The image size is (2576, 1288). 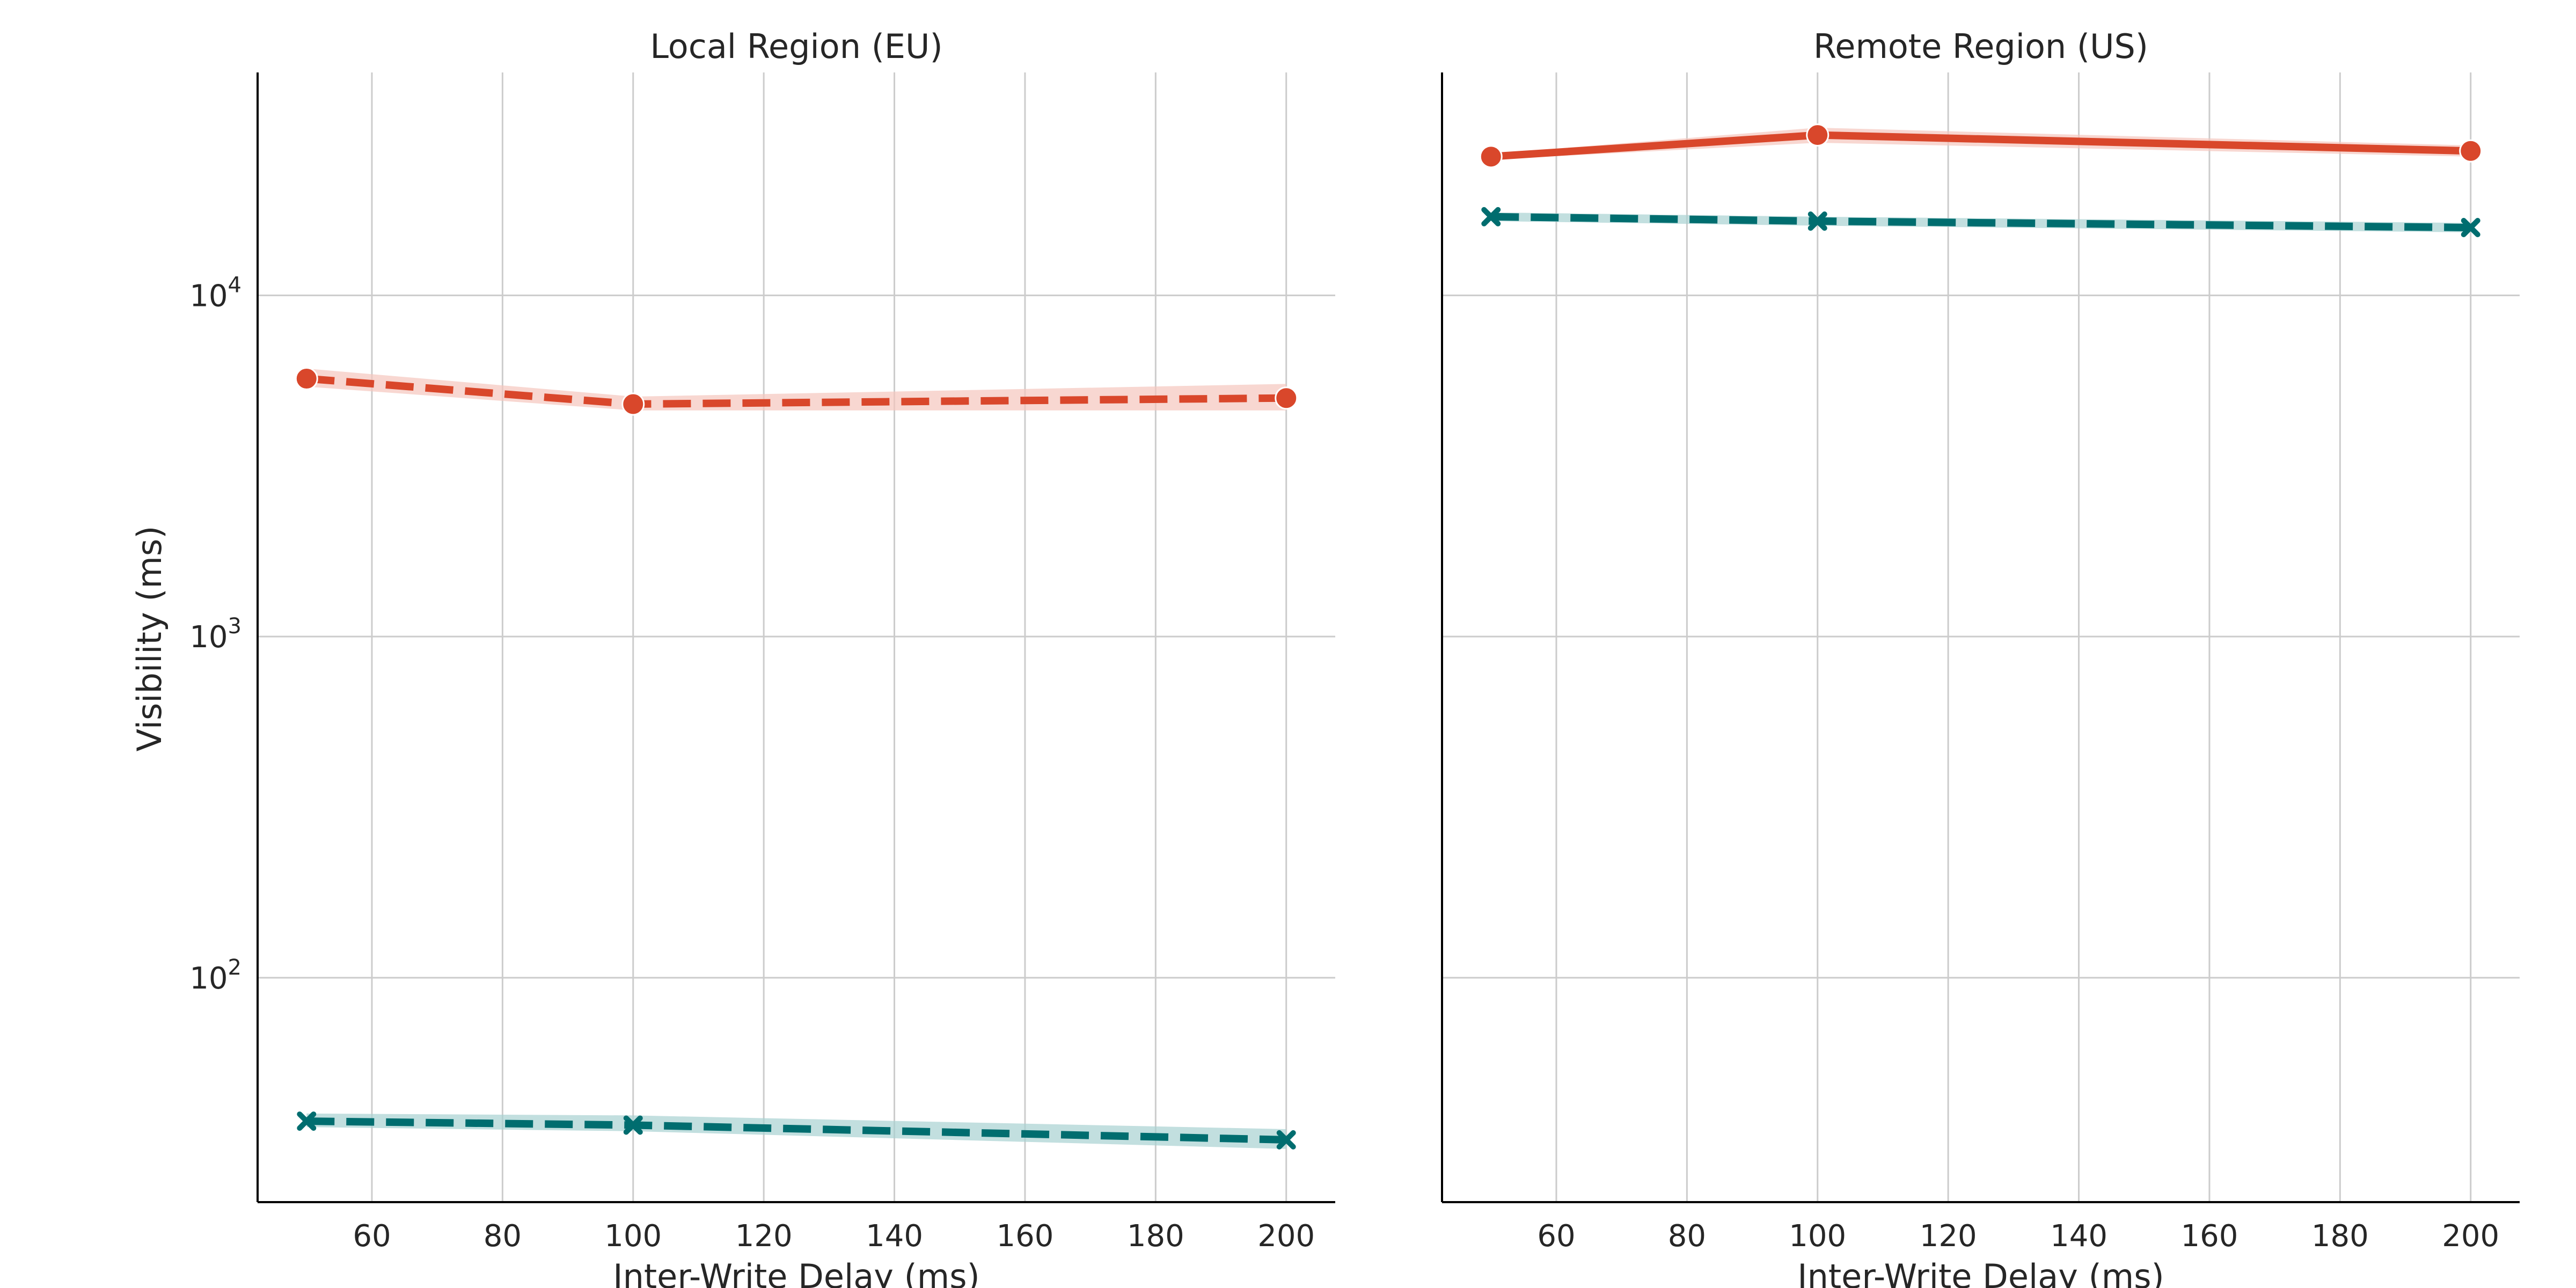 What do you see at coordinates (796, 46) in the screenshot?
I see `panel-title: Local Region (EU)` at bounding box center [796, 46].